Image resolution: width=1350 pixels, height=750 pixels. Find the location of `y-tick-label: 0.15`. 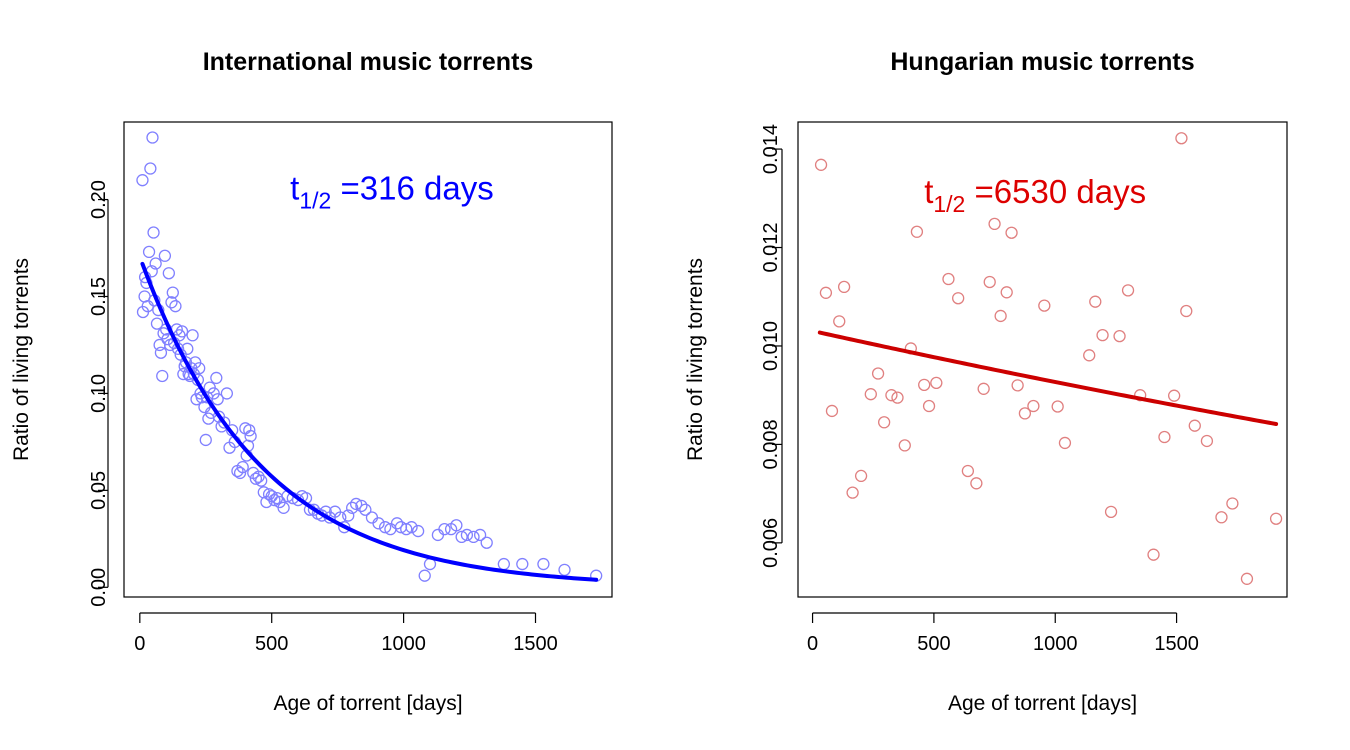

y-tick-label: 0.15 is located at coordinates (99, 296).